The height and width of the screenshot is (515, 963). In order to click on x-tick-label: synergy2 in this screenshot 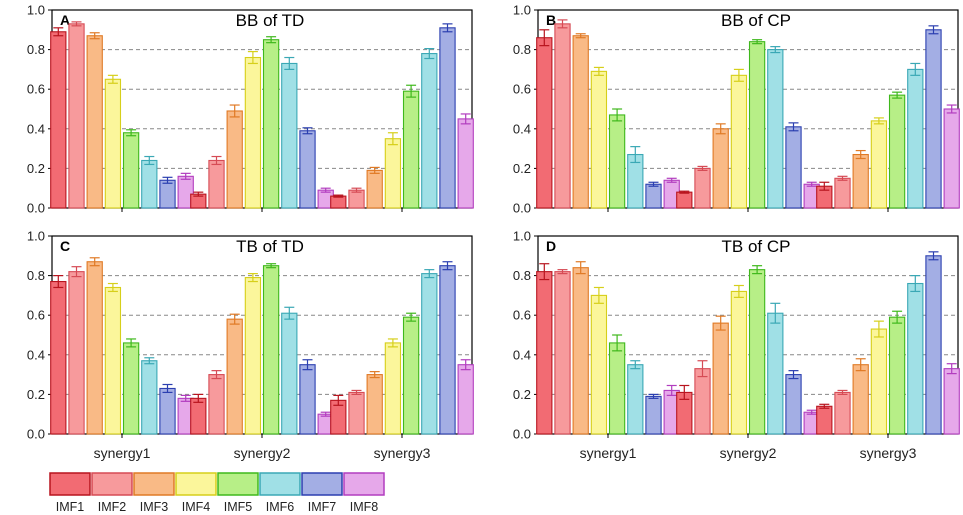, I will do `click(748, 453)`.